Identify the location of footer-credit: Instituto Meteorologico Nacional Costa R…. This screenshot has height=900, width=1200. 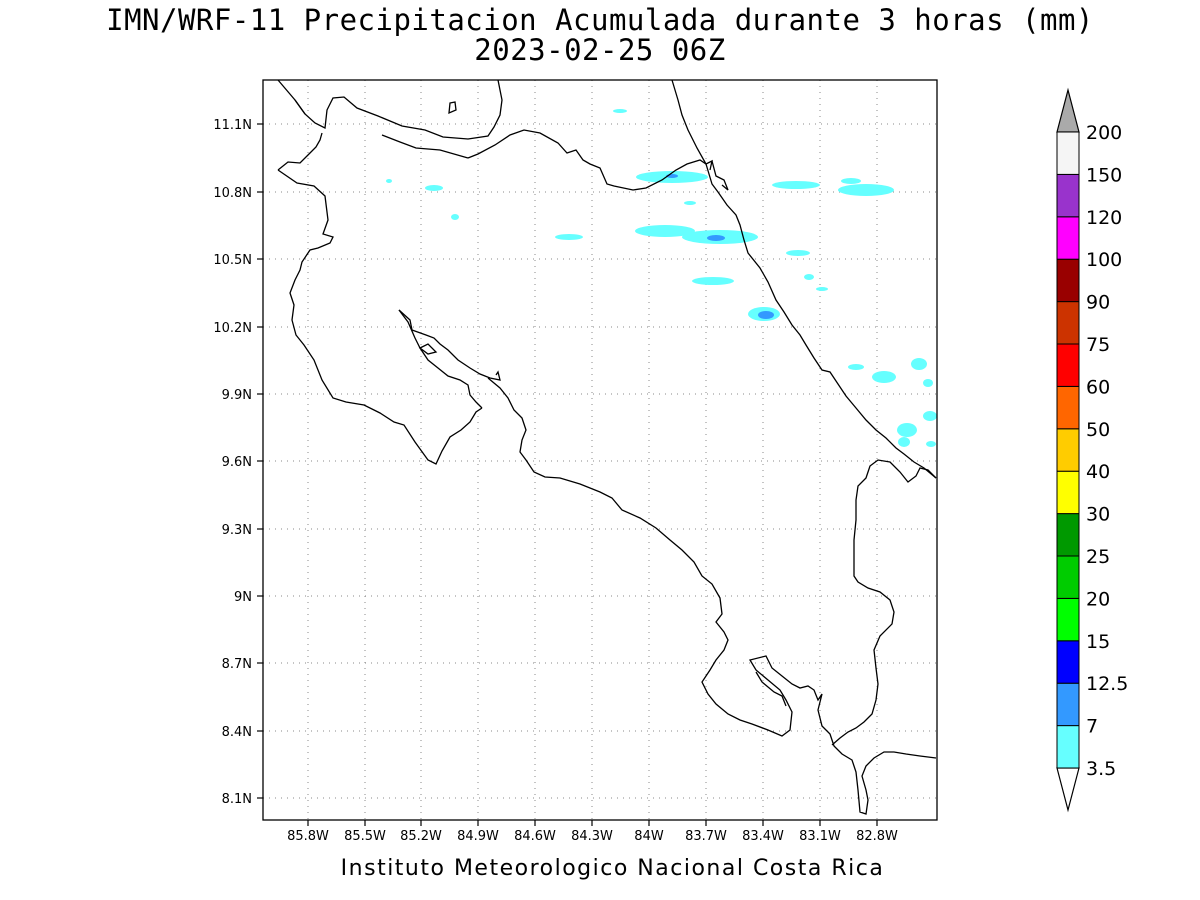
(612, 868).